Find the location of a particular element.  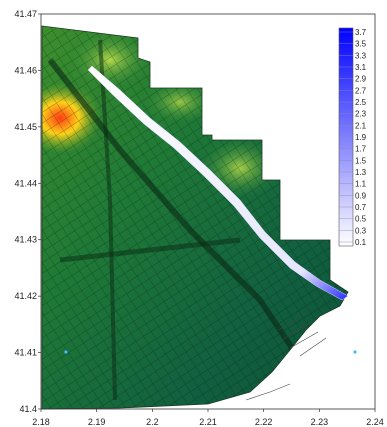

x-tick-label: 2.24 is located at coordinates (375, 422).